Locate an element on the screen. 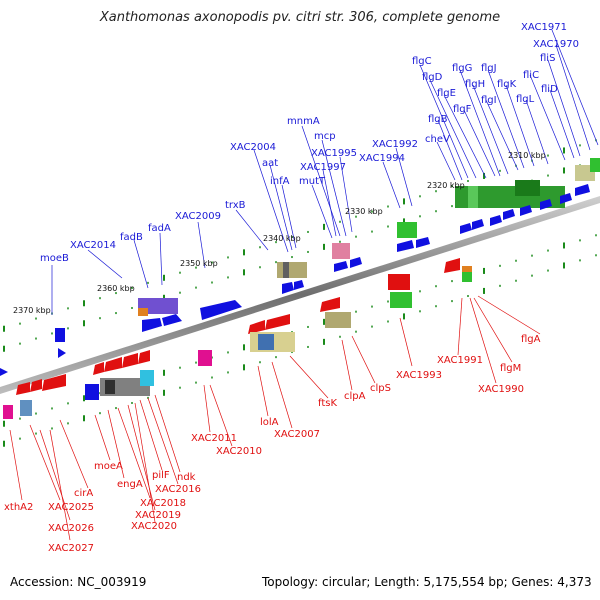 This screenshot has width=600, height=600. gene-label: cirA is located at coordinates (83, 493).